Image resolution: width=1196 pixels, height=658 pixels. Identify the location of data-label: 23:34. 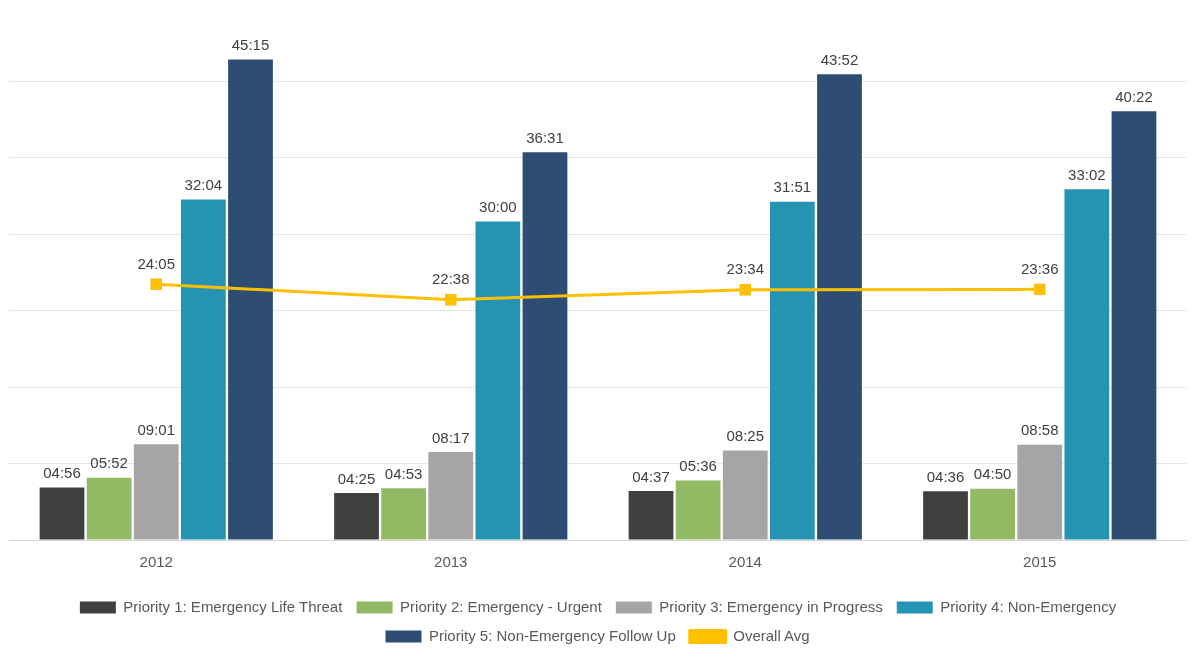
(745, 269).